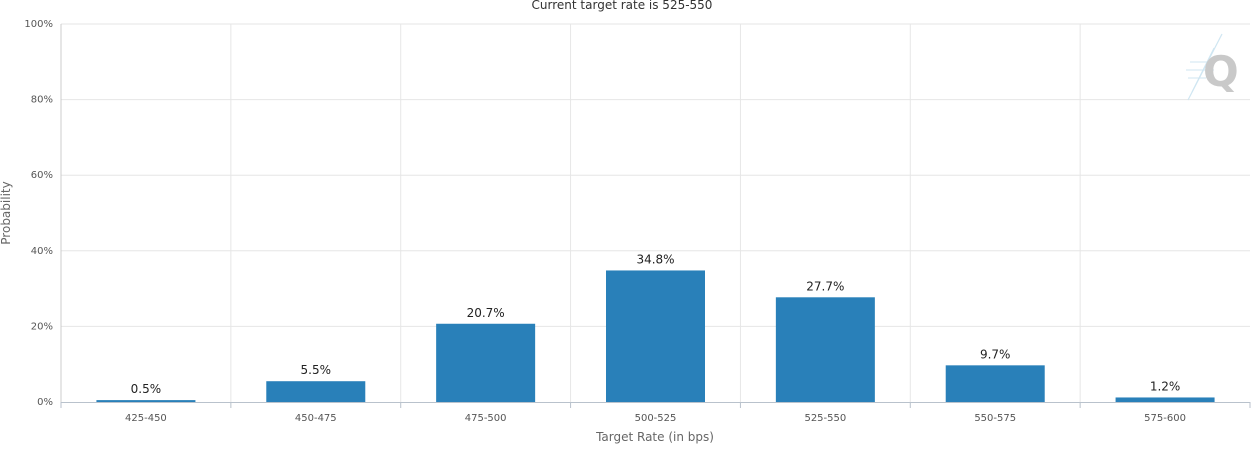 This screenshot has height=449, width=1255. I want to click on y-tick-label: 100%, so click(38, 24).